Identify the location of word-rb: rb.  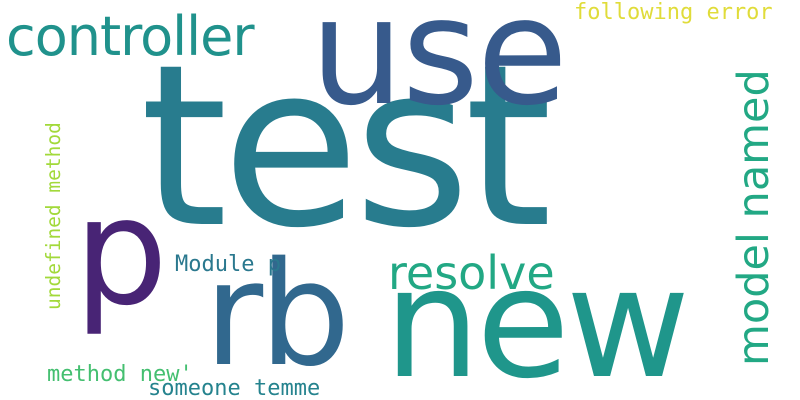
(277, 314).